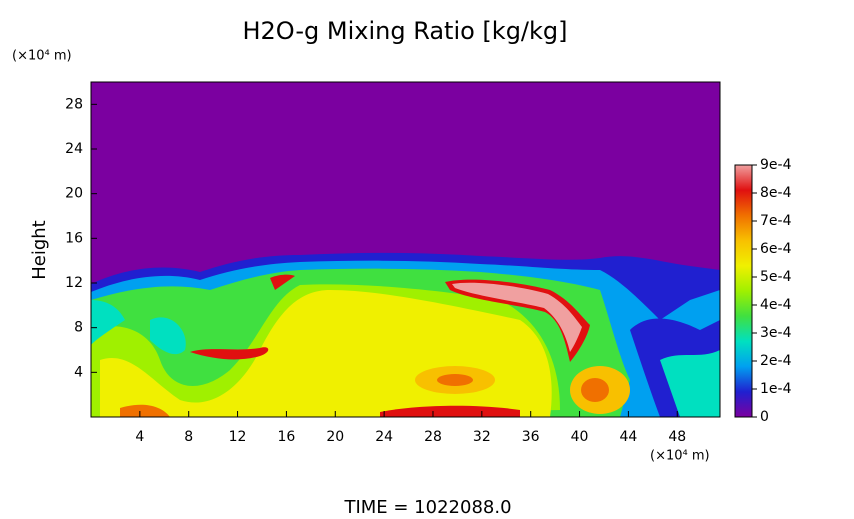  What do you see at coordinates (39, 250) in the screenshot?
I see `y-axis-label: Height` at bounding box center [39, 250].